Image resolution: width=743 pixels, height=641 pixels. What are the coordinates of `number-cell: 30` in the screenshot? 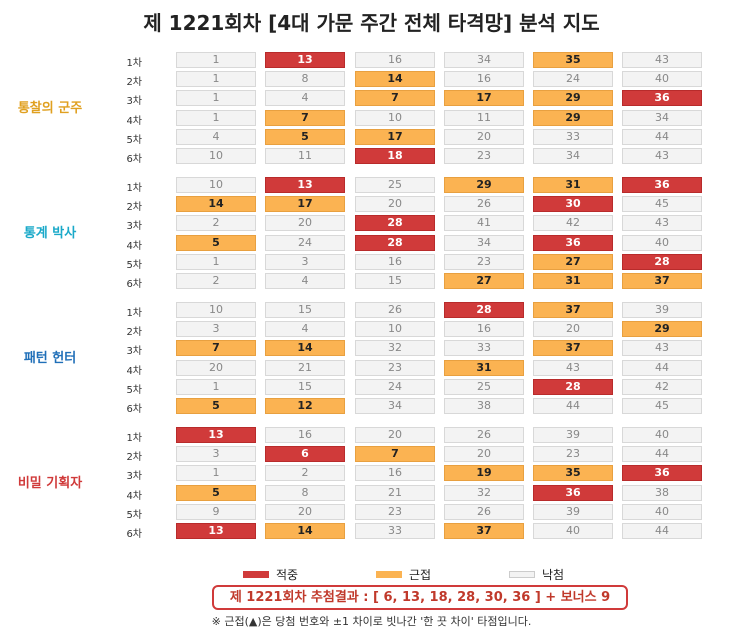 It's located at (573, 204).